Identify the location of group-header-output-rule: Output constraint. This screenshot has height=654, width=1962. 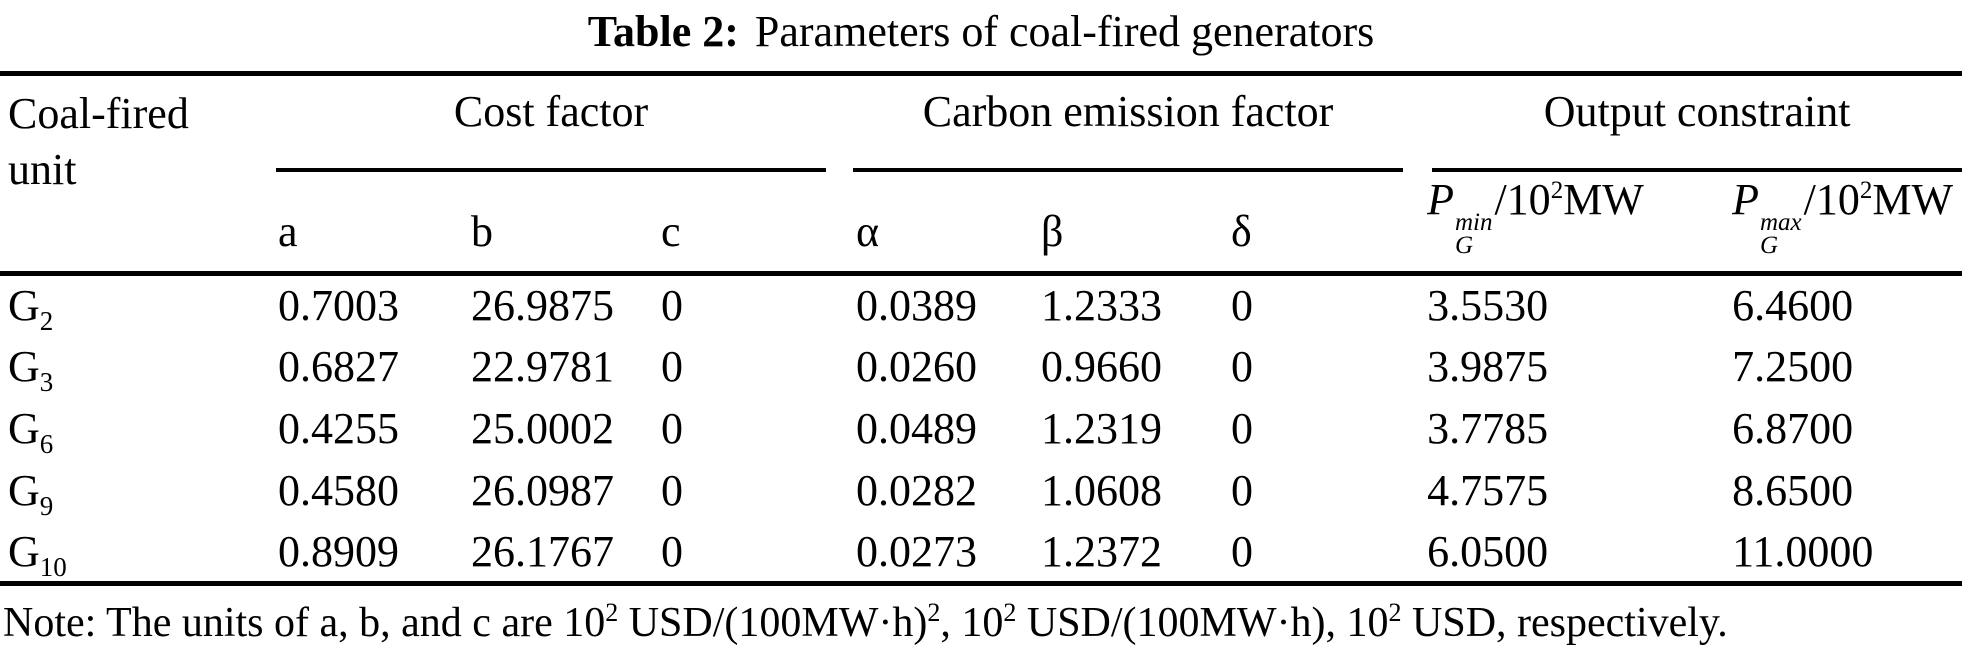
(1697, 124).